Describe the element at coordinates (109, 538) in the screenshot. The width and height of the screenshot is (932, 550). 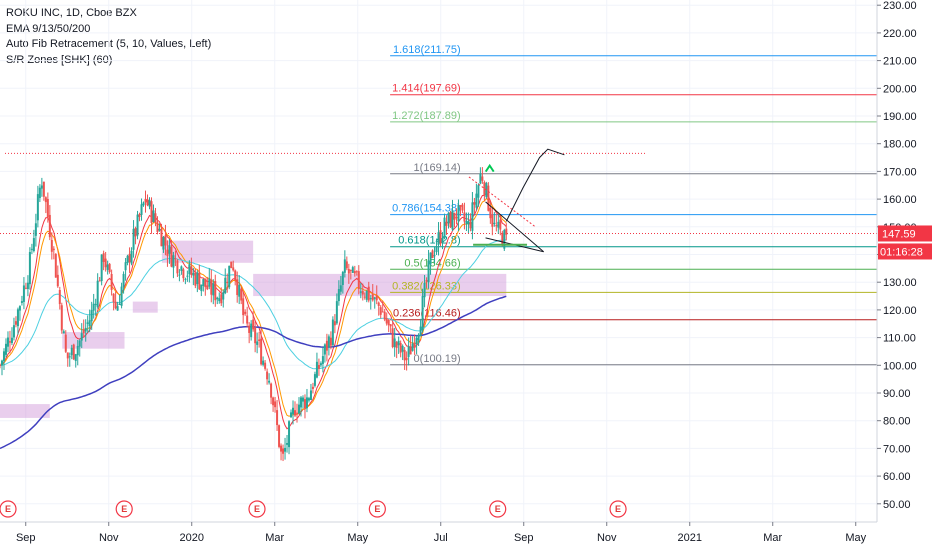
I see `time-tick-label: Nov` at that location.